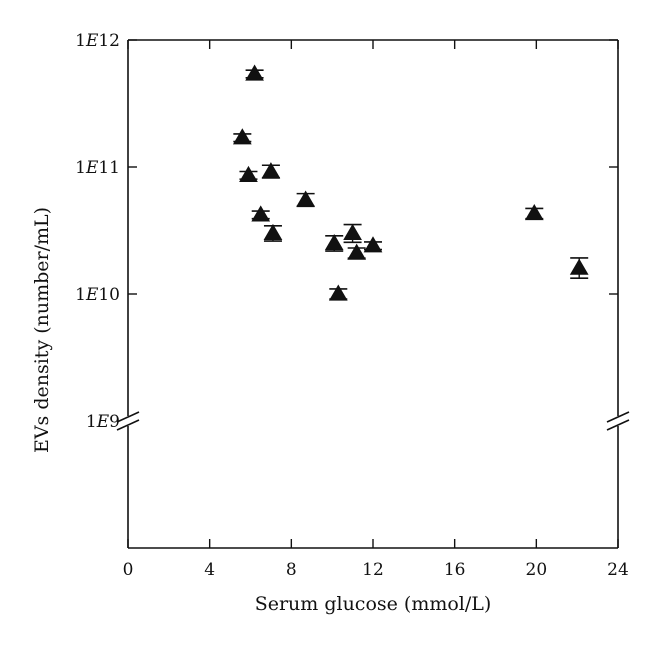 Image resolution: width=660 pixels, height=646 pixels. Describe the element at coordinates (42, 330) in the screenshot. I see `y-axis-title: EVs density (number/mL)` at that location.